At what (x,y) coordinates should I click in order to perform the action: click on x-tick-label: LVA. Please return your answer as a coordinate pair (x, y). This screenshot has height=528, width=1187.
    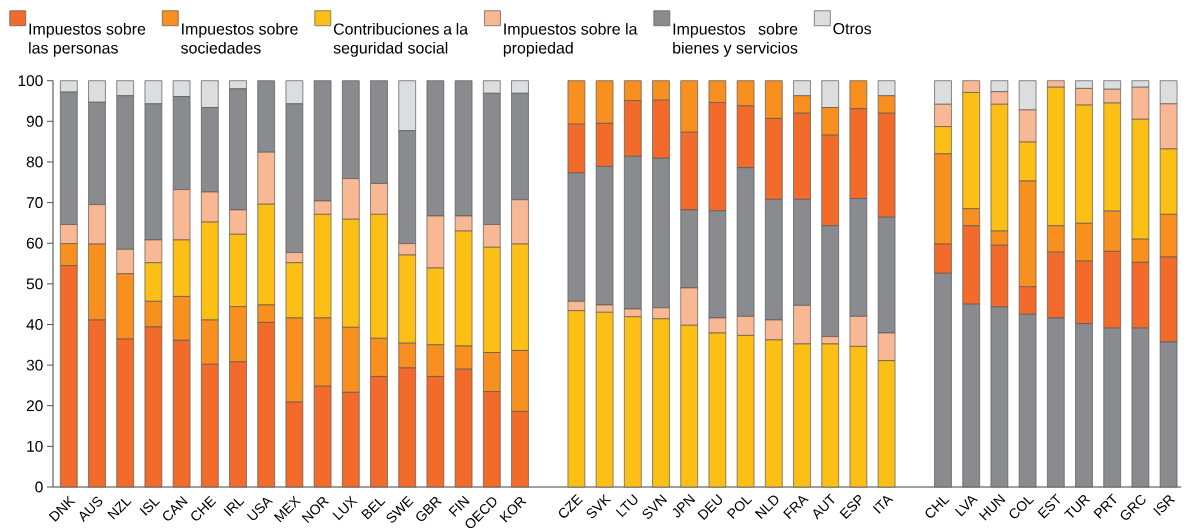
    Looking at the image, I should click on (966, 506).